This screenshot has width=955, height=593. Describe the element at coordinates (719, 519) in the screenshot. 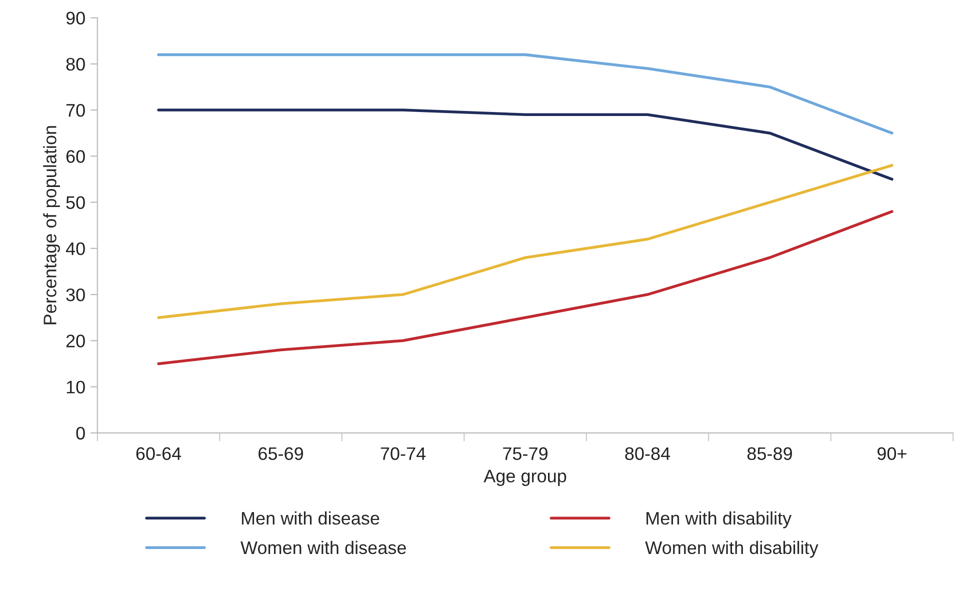

I see `legend-label: Men with disability` at that location.